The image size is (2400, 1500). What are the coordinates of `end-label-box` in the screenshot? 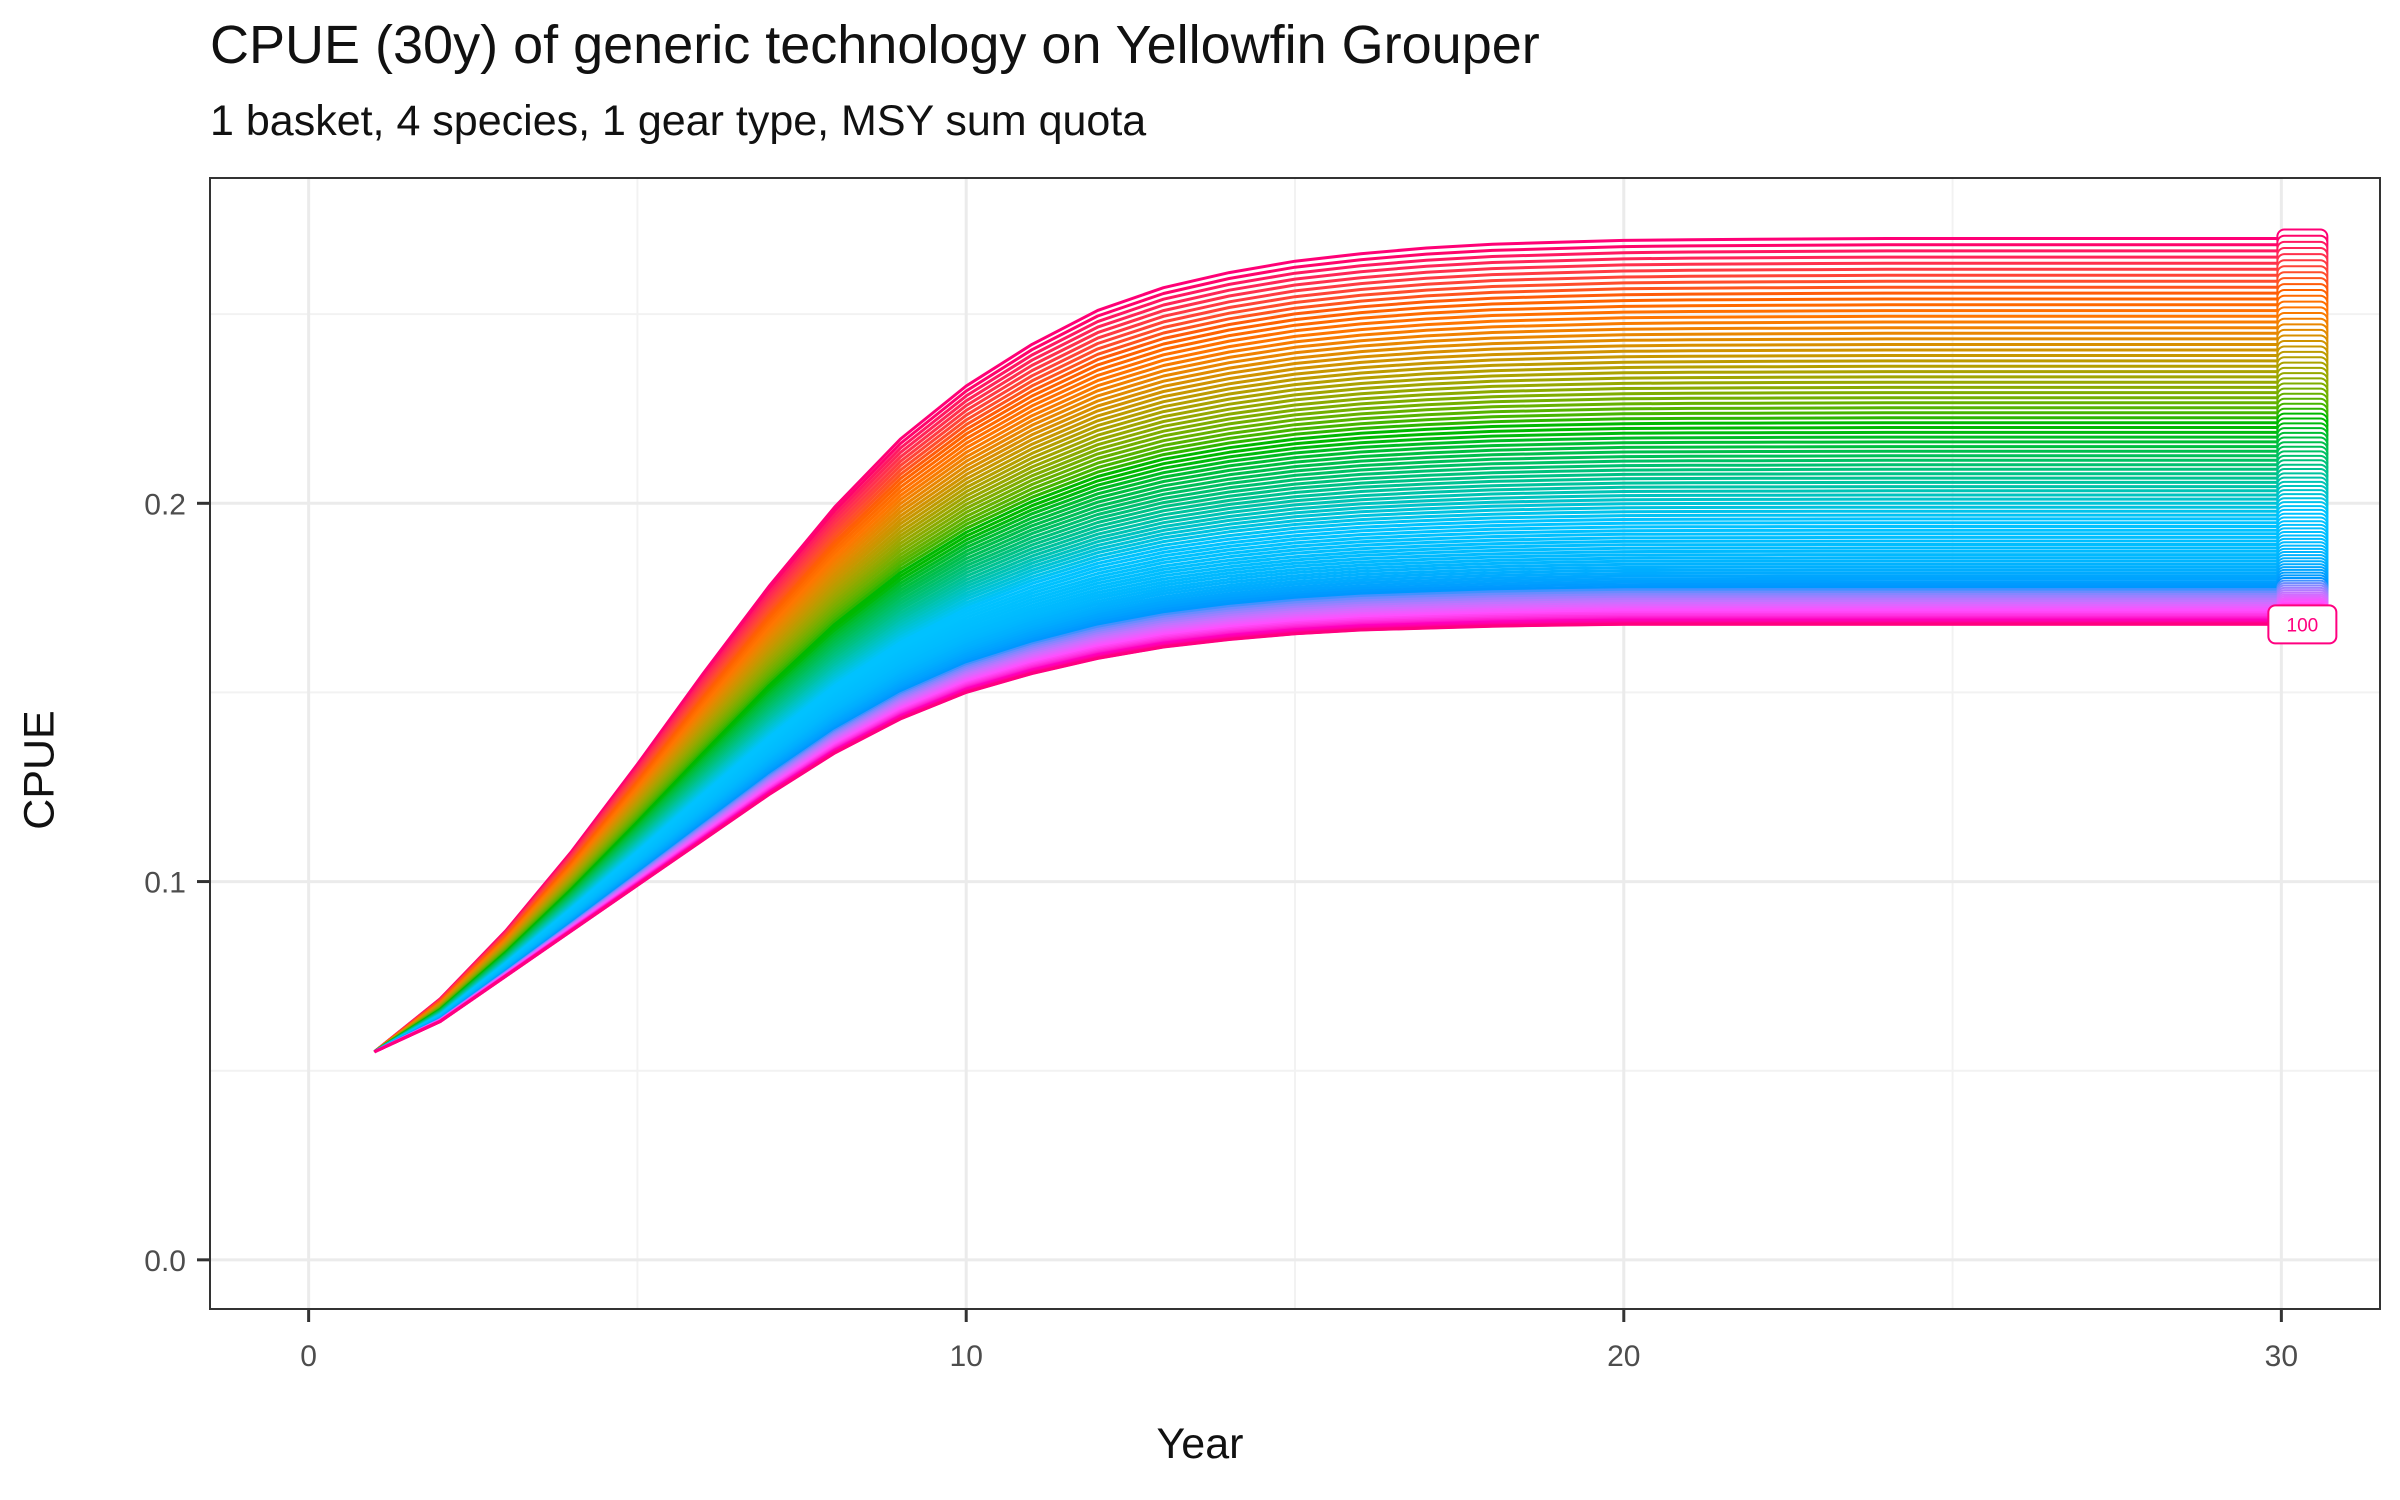 It's located at (2302, 624).